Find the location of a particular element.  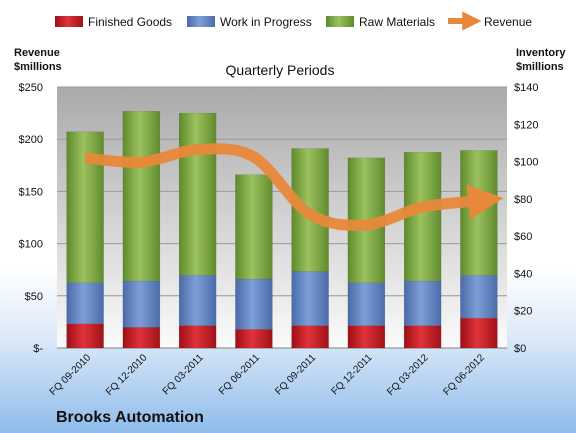

right-tick-label: $60 is located at coordinates (523, 237).